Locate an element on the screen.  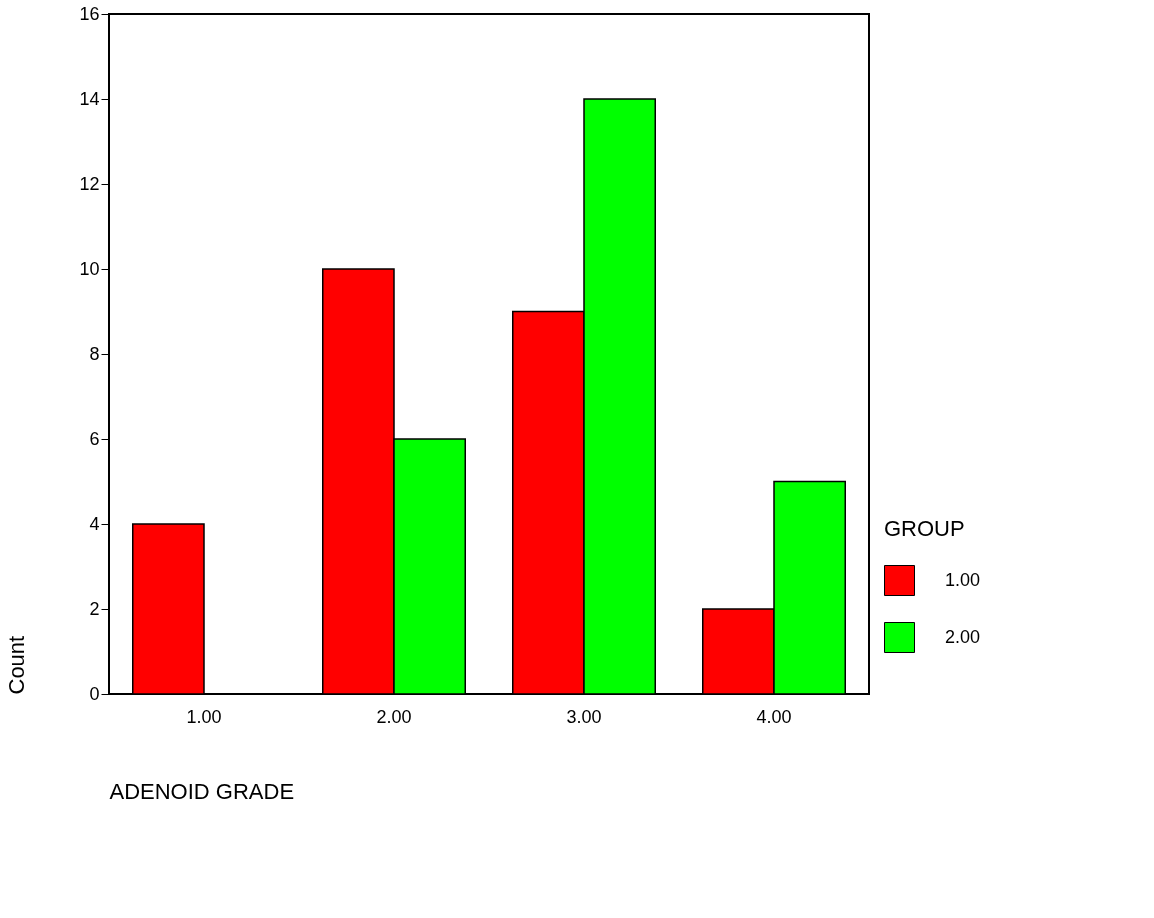
x-tick-label: 3.00 is located at coordinates (584, 716).